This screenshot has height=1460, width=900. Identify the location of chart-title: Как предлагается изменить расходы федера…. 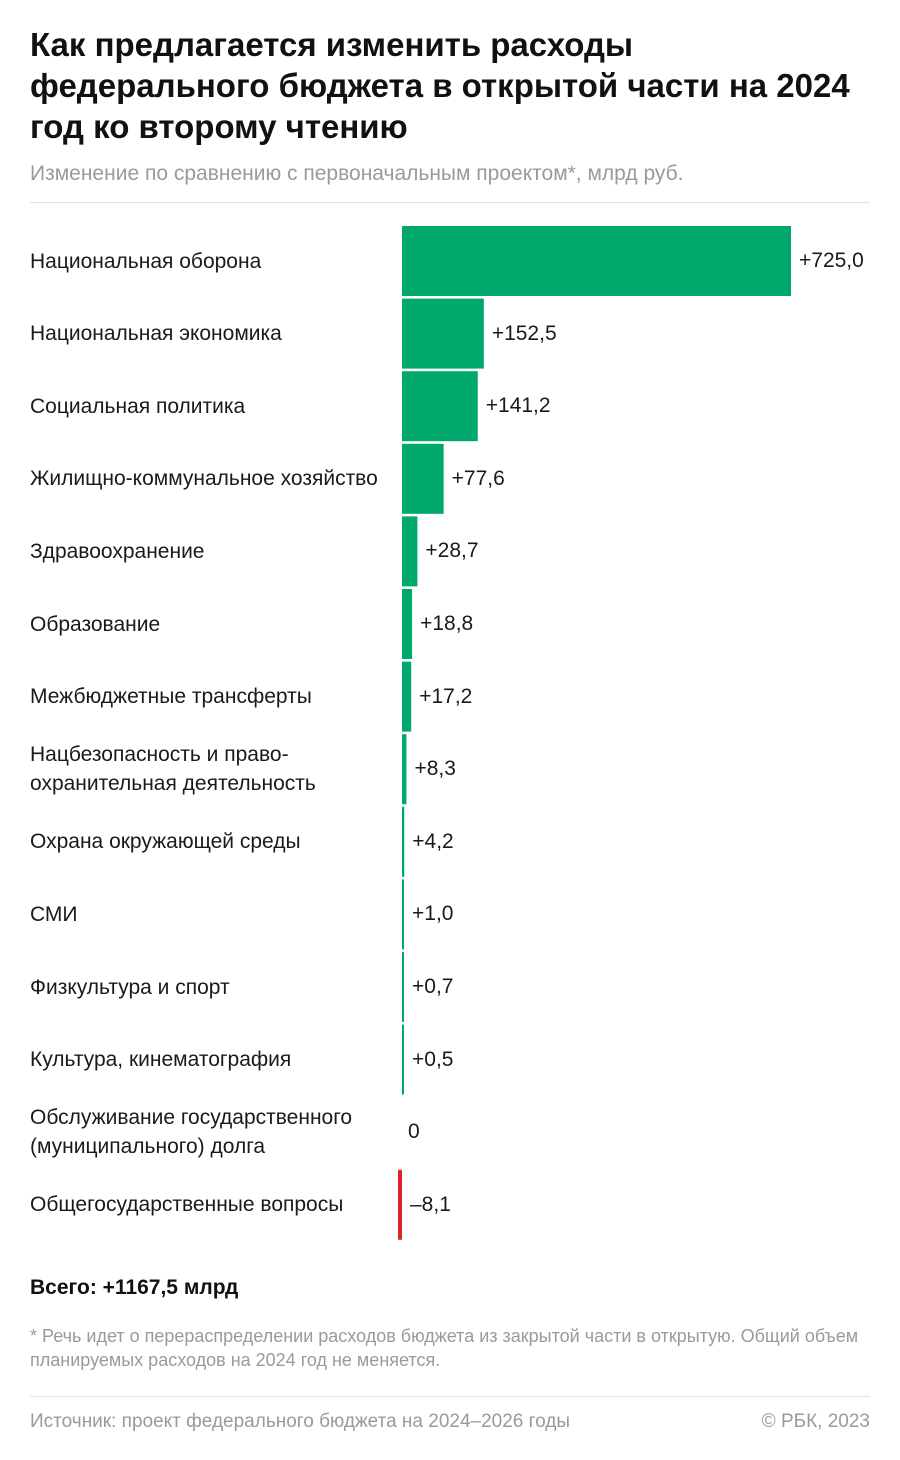
(440, 85).